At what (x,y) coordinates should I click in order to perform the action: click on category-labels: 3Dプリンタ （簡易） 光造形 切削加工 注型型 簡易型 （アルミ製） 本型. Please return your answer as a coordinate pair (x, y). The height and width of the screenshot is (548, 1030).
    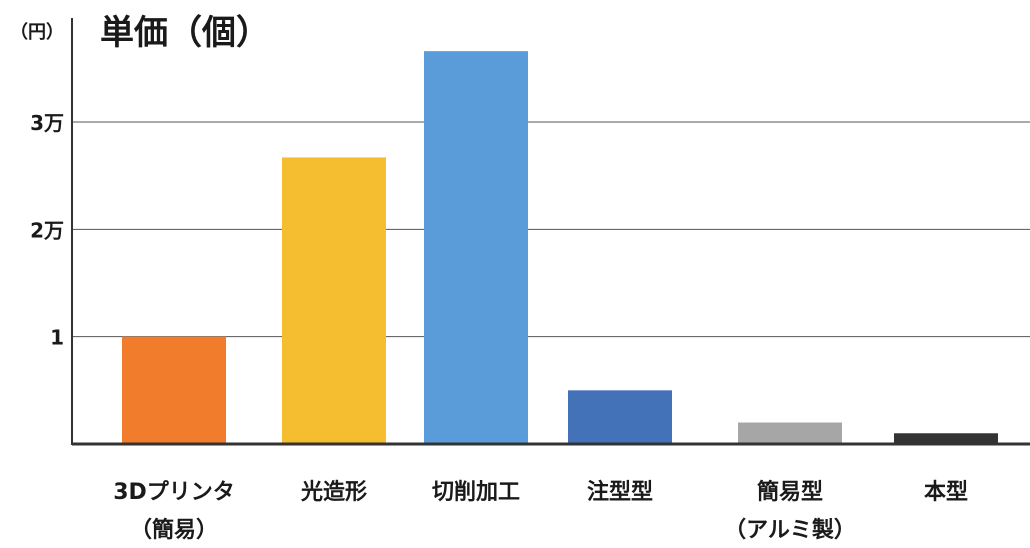
    Looking at the image, I should click on (540, 511).